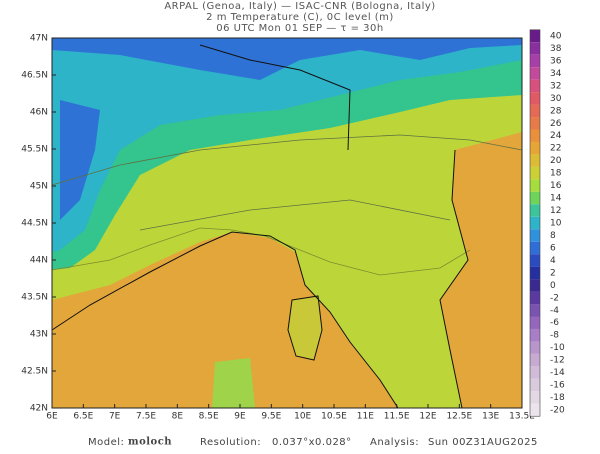 Image resolution: width=600 pixels, height=454 pixels. I want to click on colorbar-label: 10, so click(556, 224).